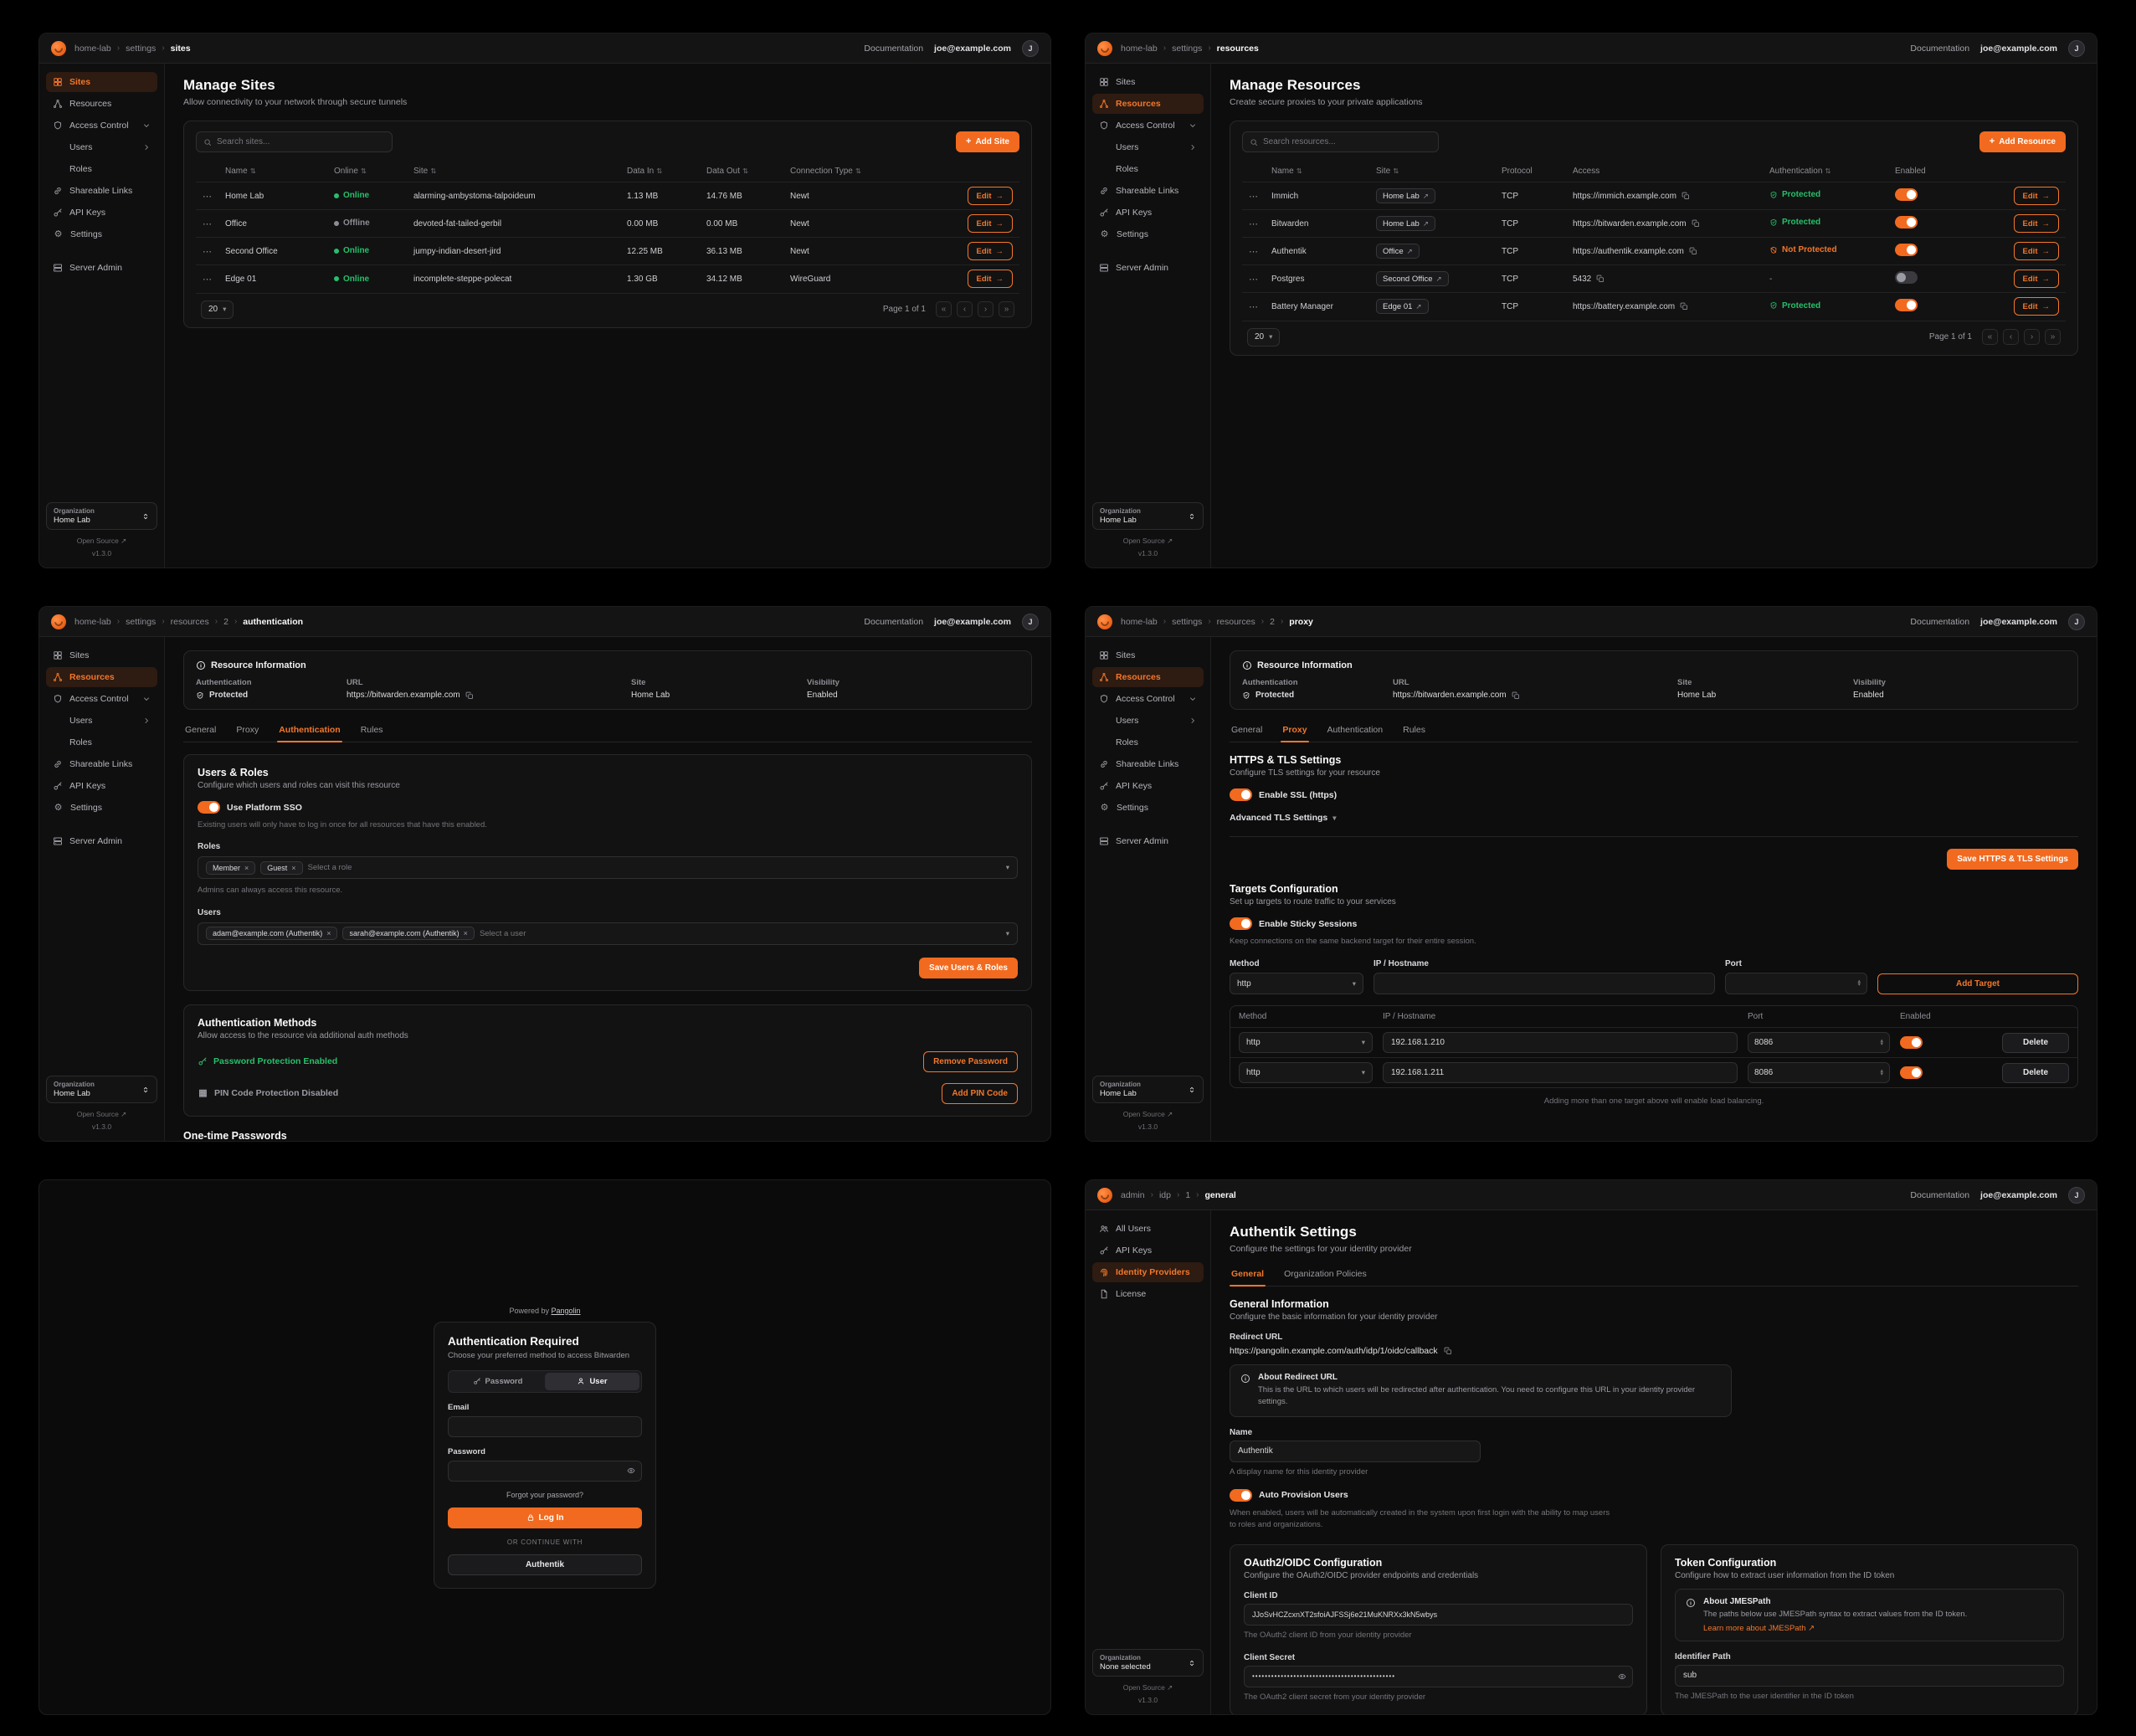 This screenshot has height=1736, width=2136. Describe the element at coordinates (2012, 859) in the screenshot. I see `save-https-tls-button: Save HTTPS & TLS Settings` at that location.